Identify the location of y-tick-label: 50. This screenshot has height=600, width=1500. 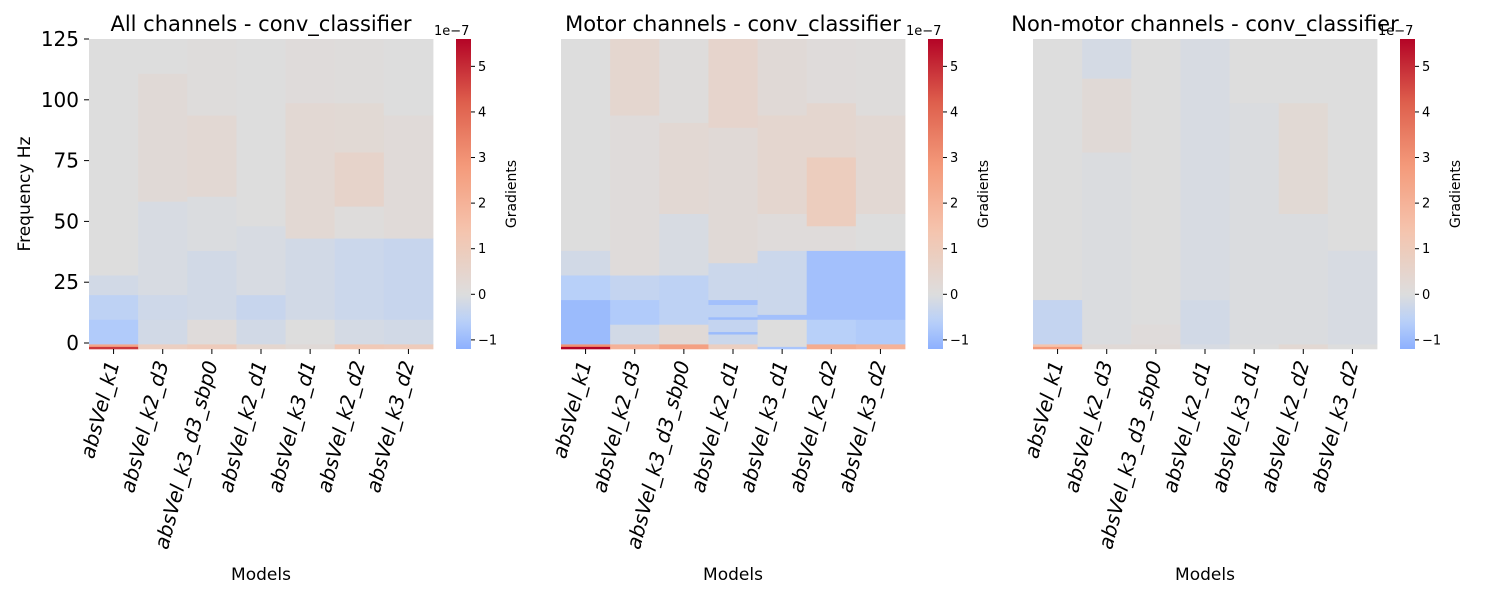
(66, 221).